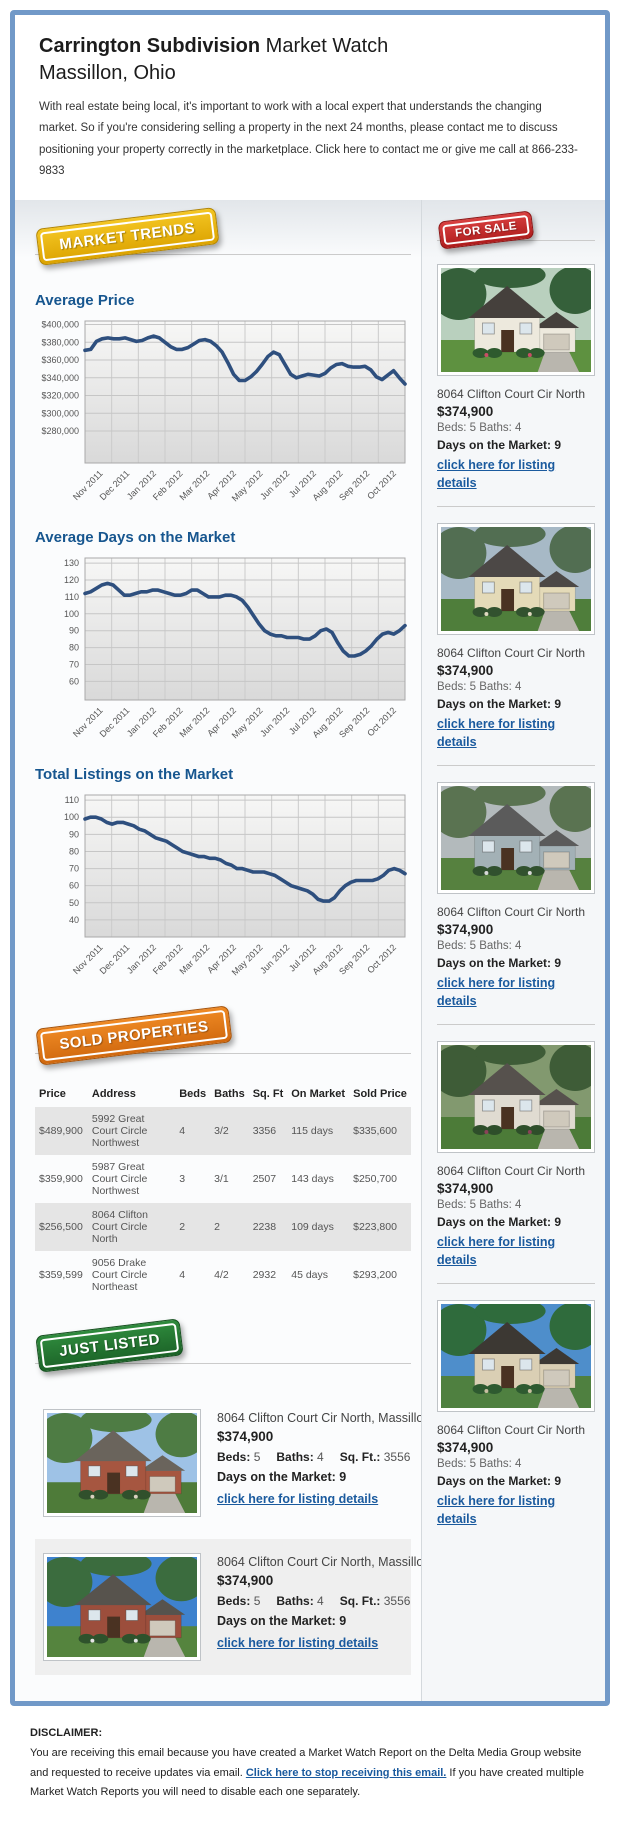  What do you see at coordinates (193, 1094) in the screenshot?
I see `sold-column-header: Beds` at bounding box center [193, 1094].